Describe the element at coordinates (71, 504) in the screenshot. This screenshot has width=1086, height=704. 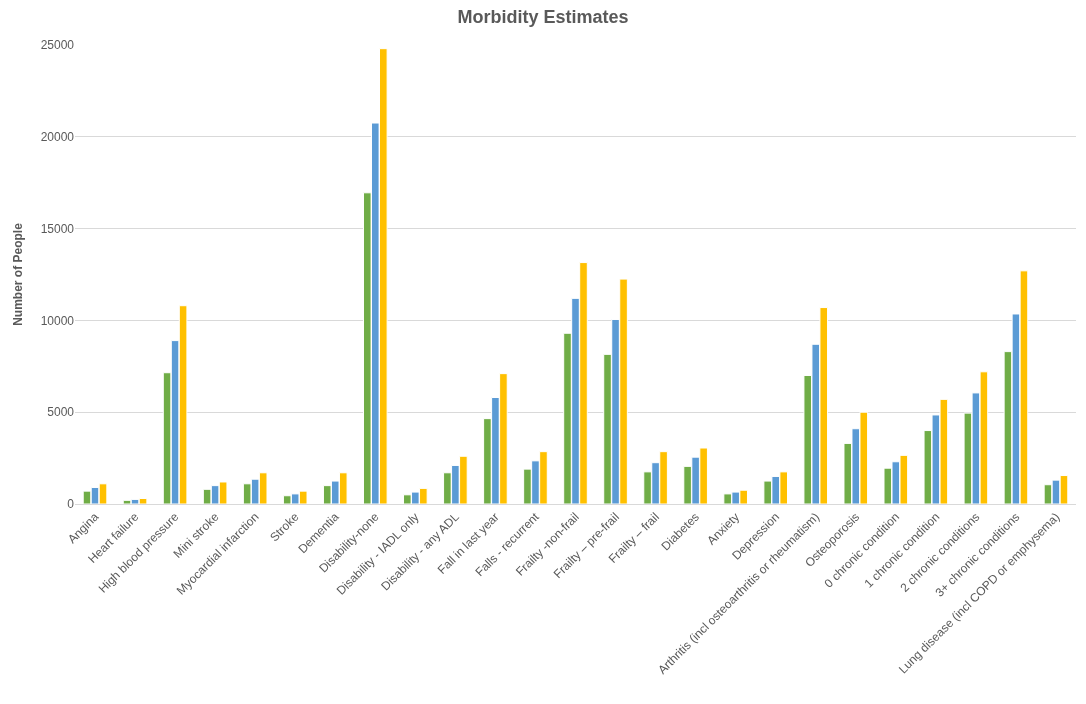
I see `y-tick-label: 0` at that location.